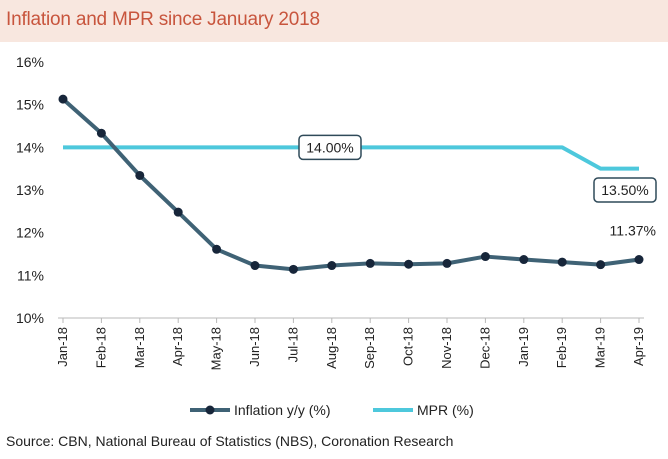  What do you see at coordinates (561, 347) in the screenshot?
I see `x-tick-label: Feb-19` at bounding box center [561, 347].